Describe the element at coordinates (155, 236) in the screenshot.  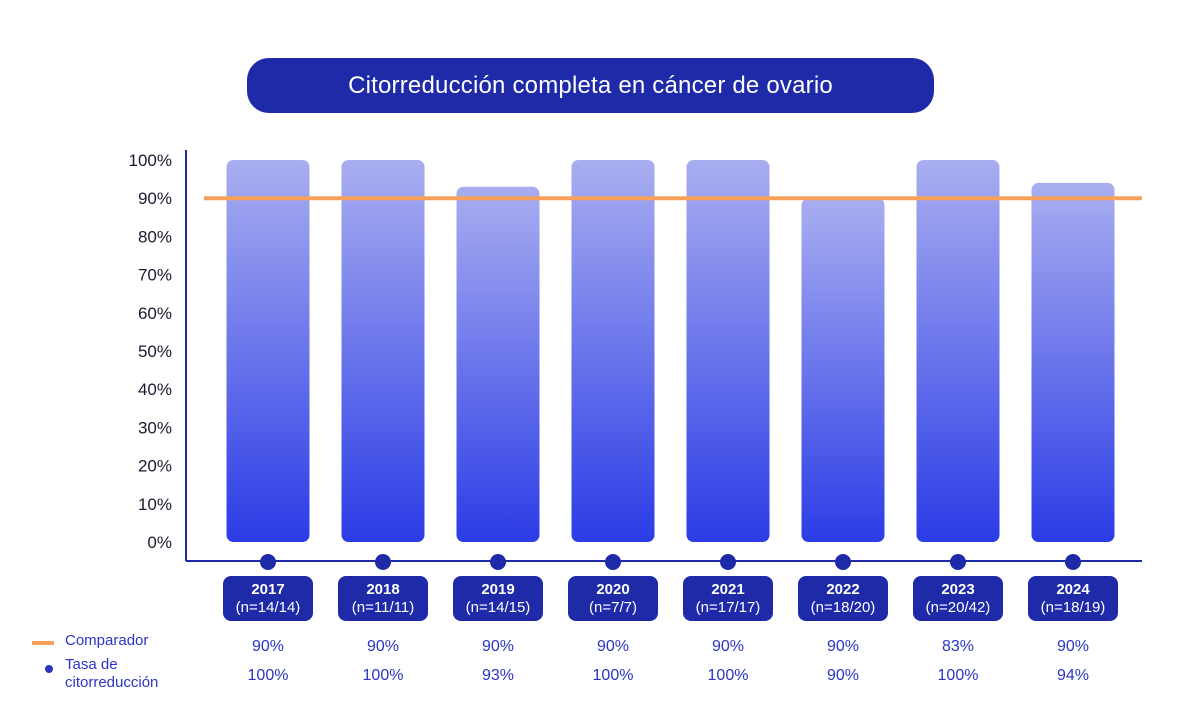
I see `y-tick-label: 80%` at that location.